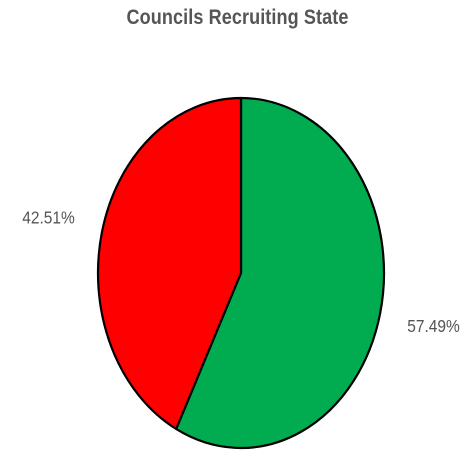 This screenshot has height=472, width=475. What do you see at coordinates (433, 326) in the screenshot?
I see `slice-label-1: 57.49%` at bounding box center [433, 326].